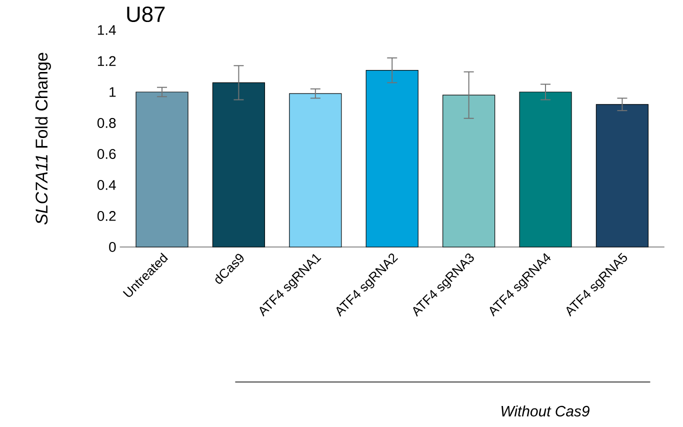  Describe the element at coordinates (106, 216) in the screenshot. I see `y-tick-label: 0.2` at that location.